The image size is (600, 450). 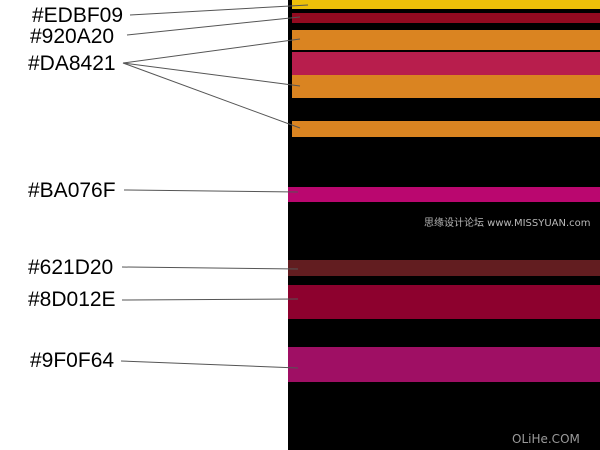 I want to click on watermark-site: OLiHe.COM, so click(x=546, y=439).